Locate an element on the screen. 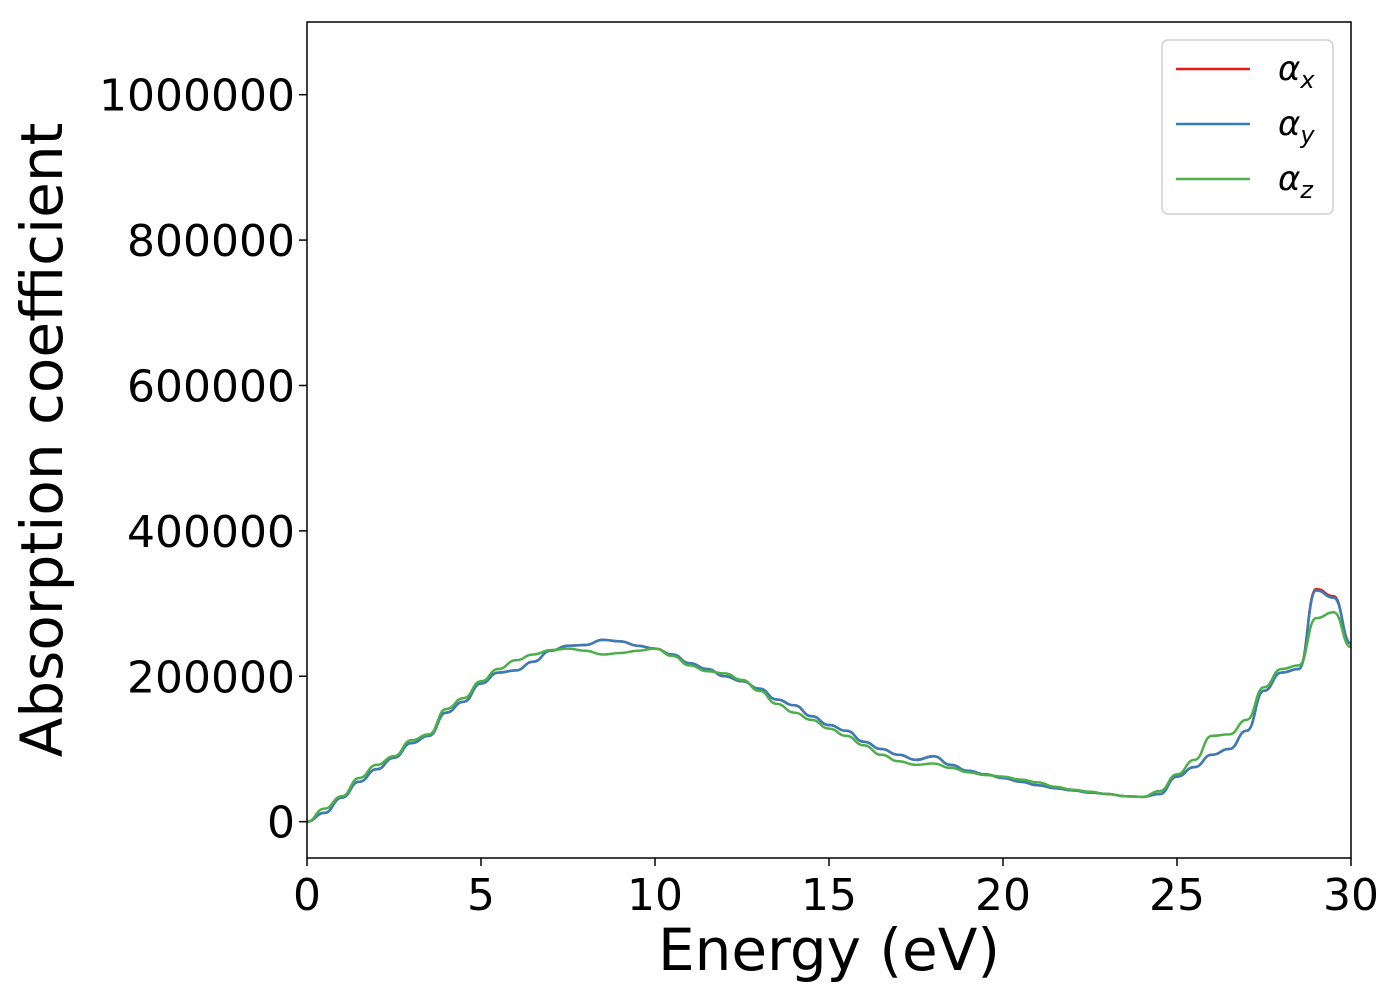 The image size is (1400, 1000). legend-label: αz is located at coordinates (1296, 181).